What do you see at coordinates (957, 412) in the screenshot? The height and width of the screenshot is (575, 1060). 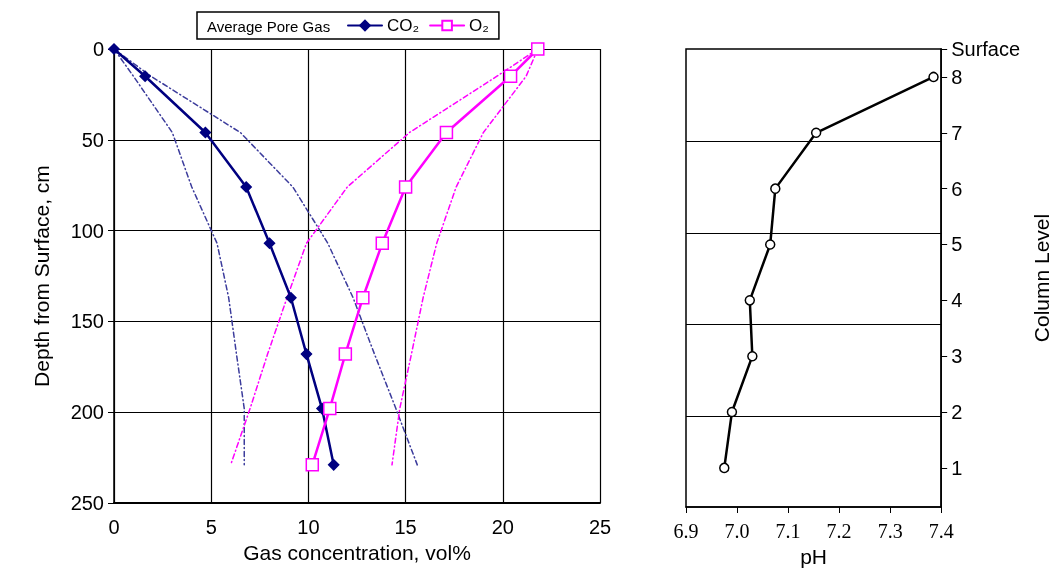 I see `y-tick-label: 2` at bounding box center [957, 412].